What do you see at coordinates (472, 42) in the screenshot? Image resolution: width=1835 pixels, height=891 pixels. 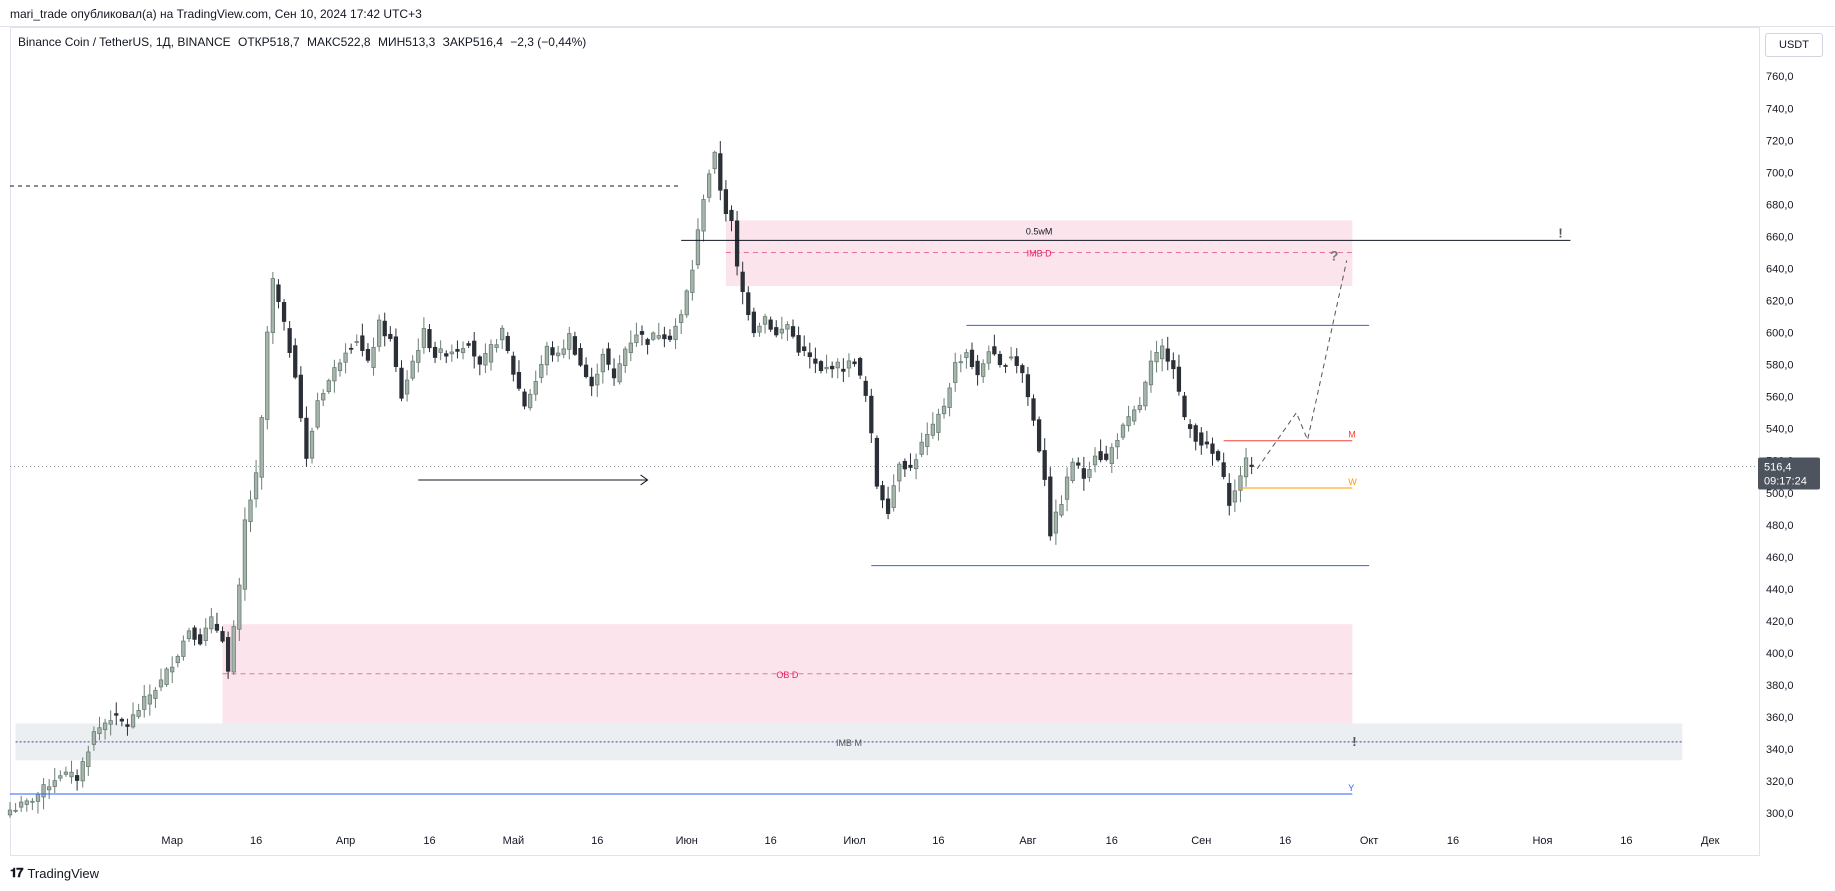 I see `close-value: ЗАКР516,4` at bounding box center [472, 42].